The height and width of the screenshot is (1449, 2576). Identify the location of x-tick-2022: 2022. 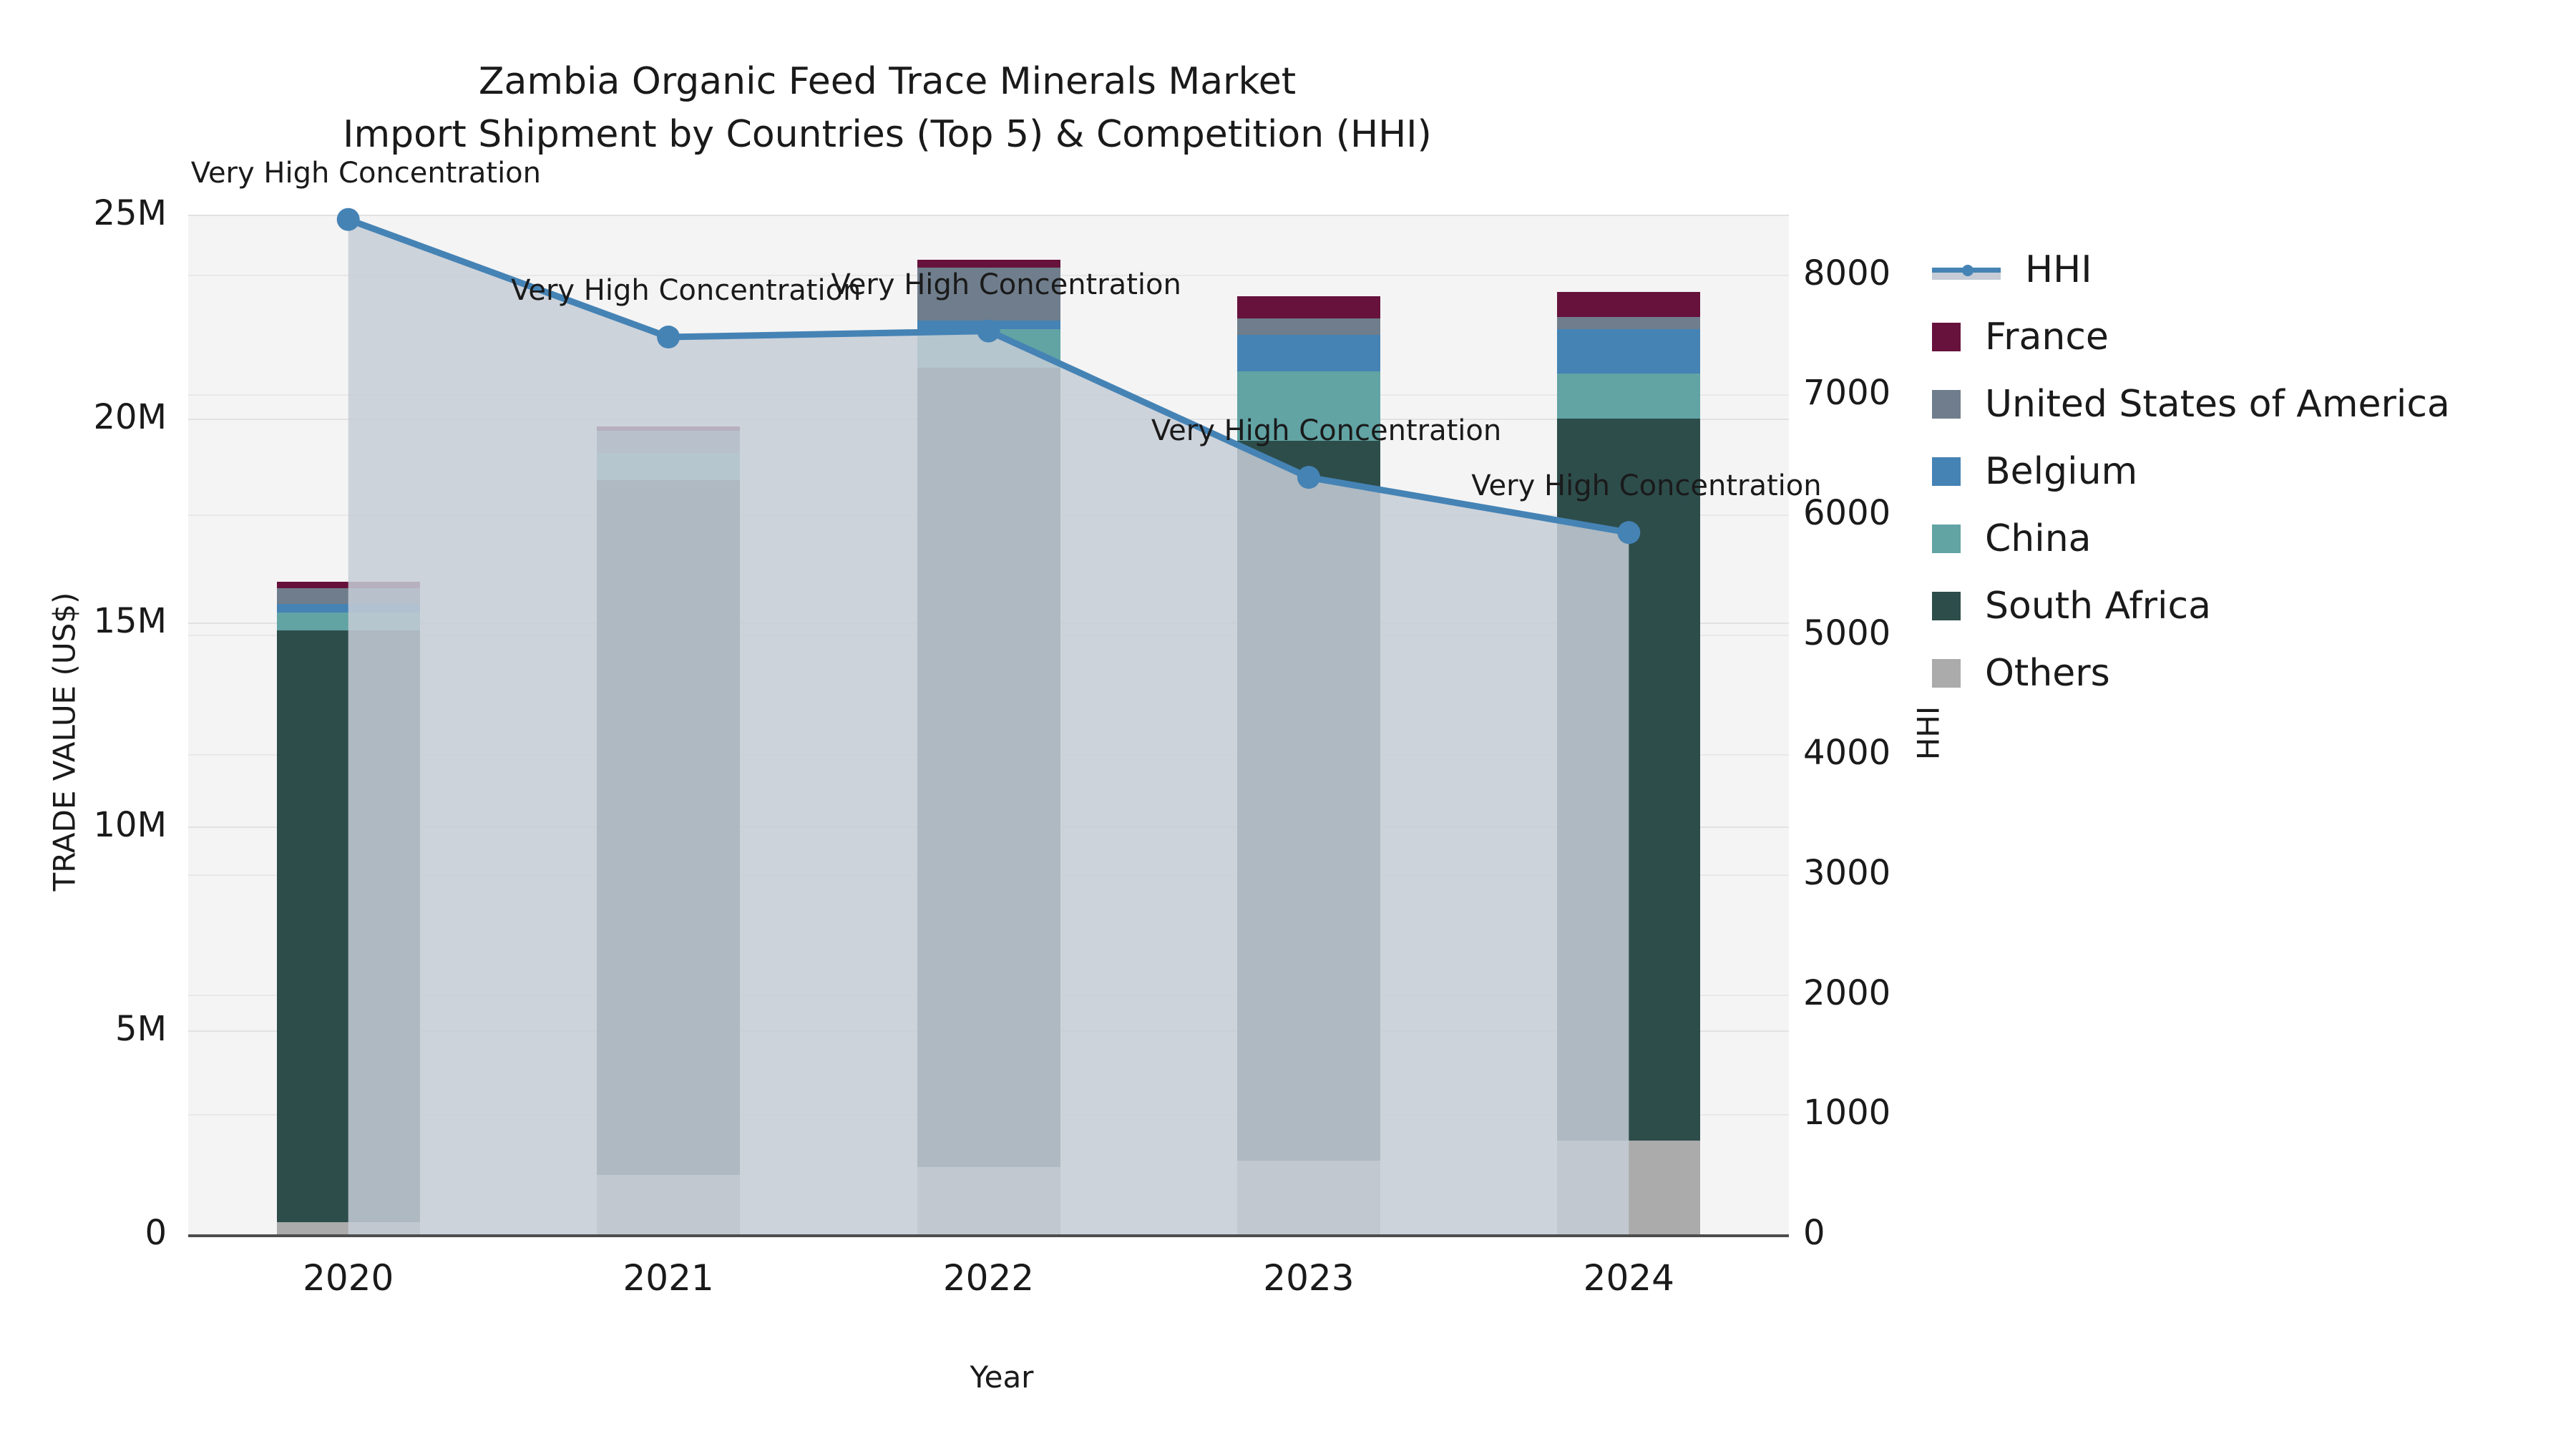
(988, 1278).